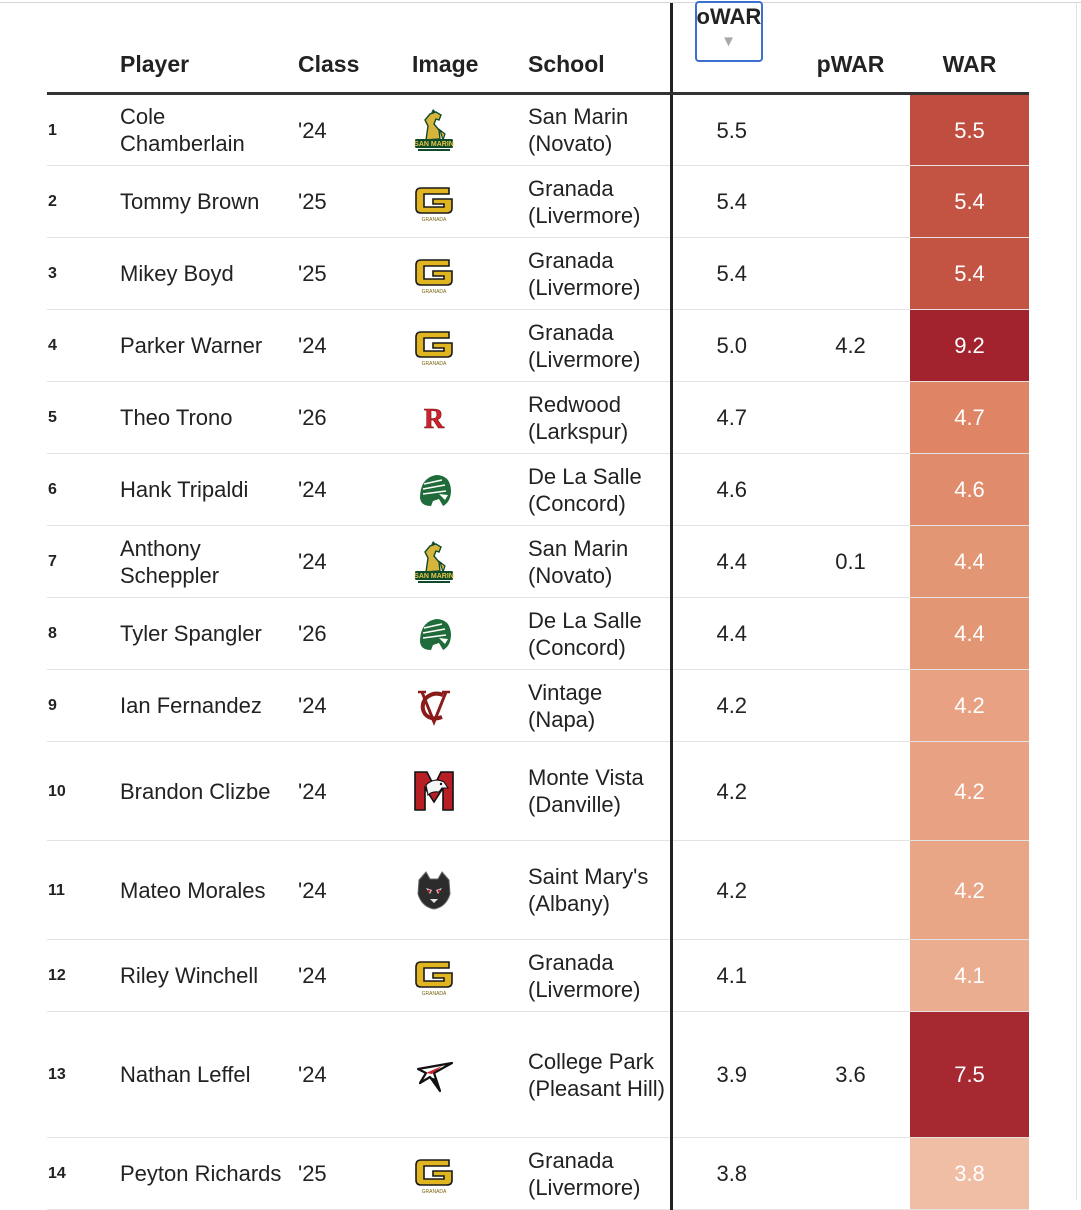  Describe the element at coordinates (77, 345) in the screenshot. I see `rank-cell: 4` at that location.